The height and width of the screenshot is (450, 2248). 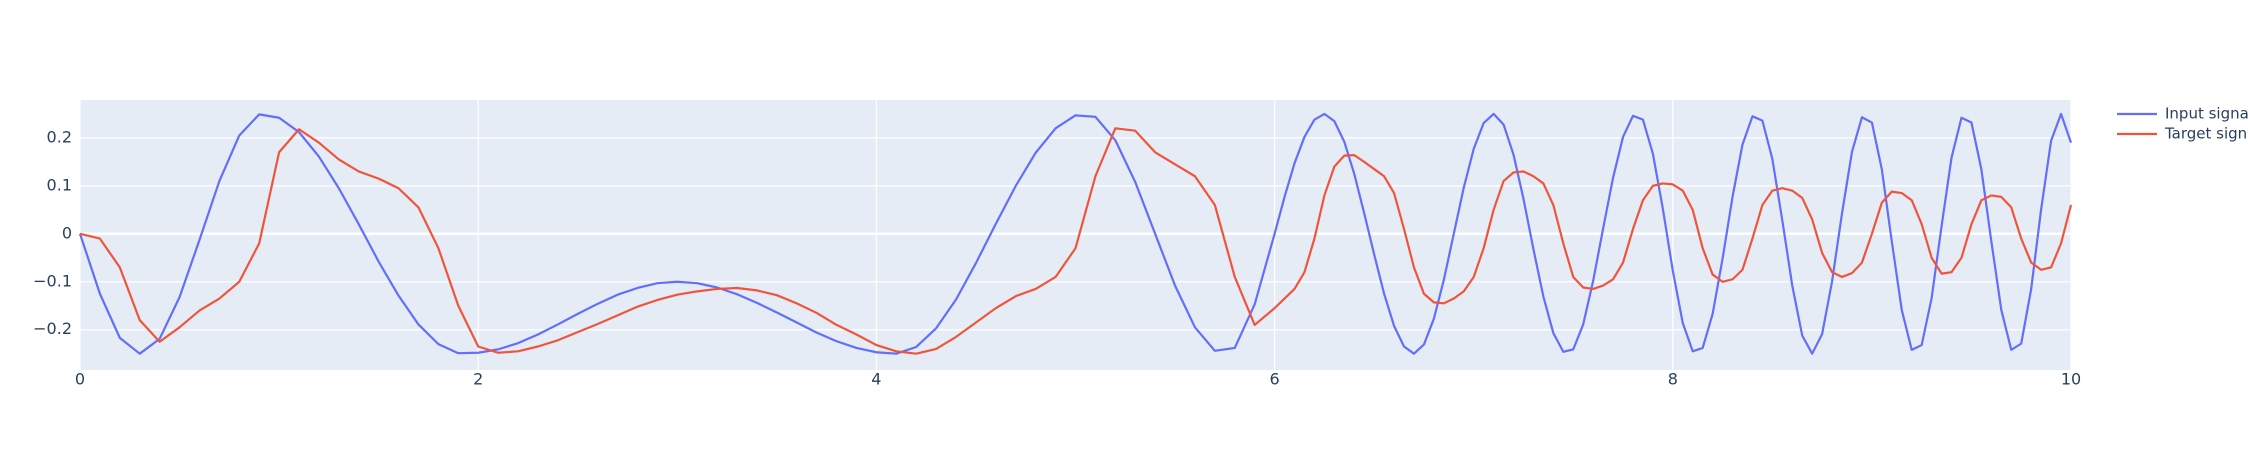 What do you see at coordinates (52, 328) in the screenshot?
I see `y-tick-label: −0.2` at bounding box center [52, 328].